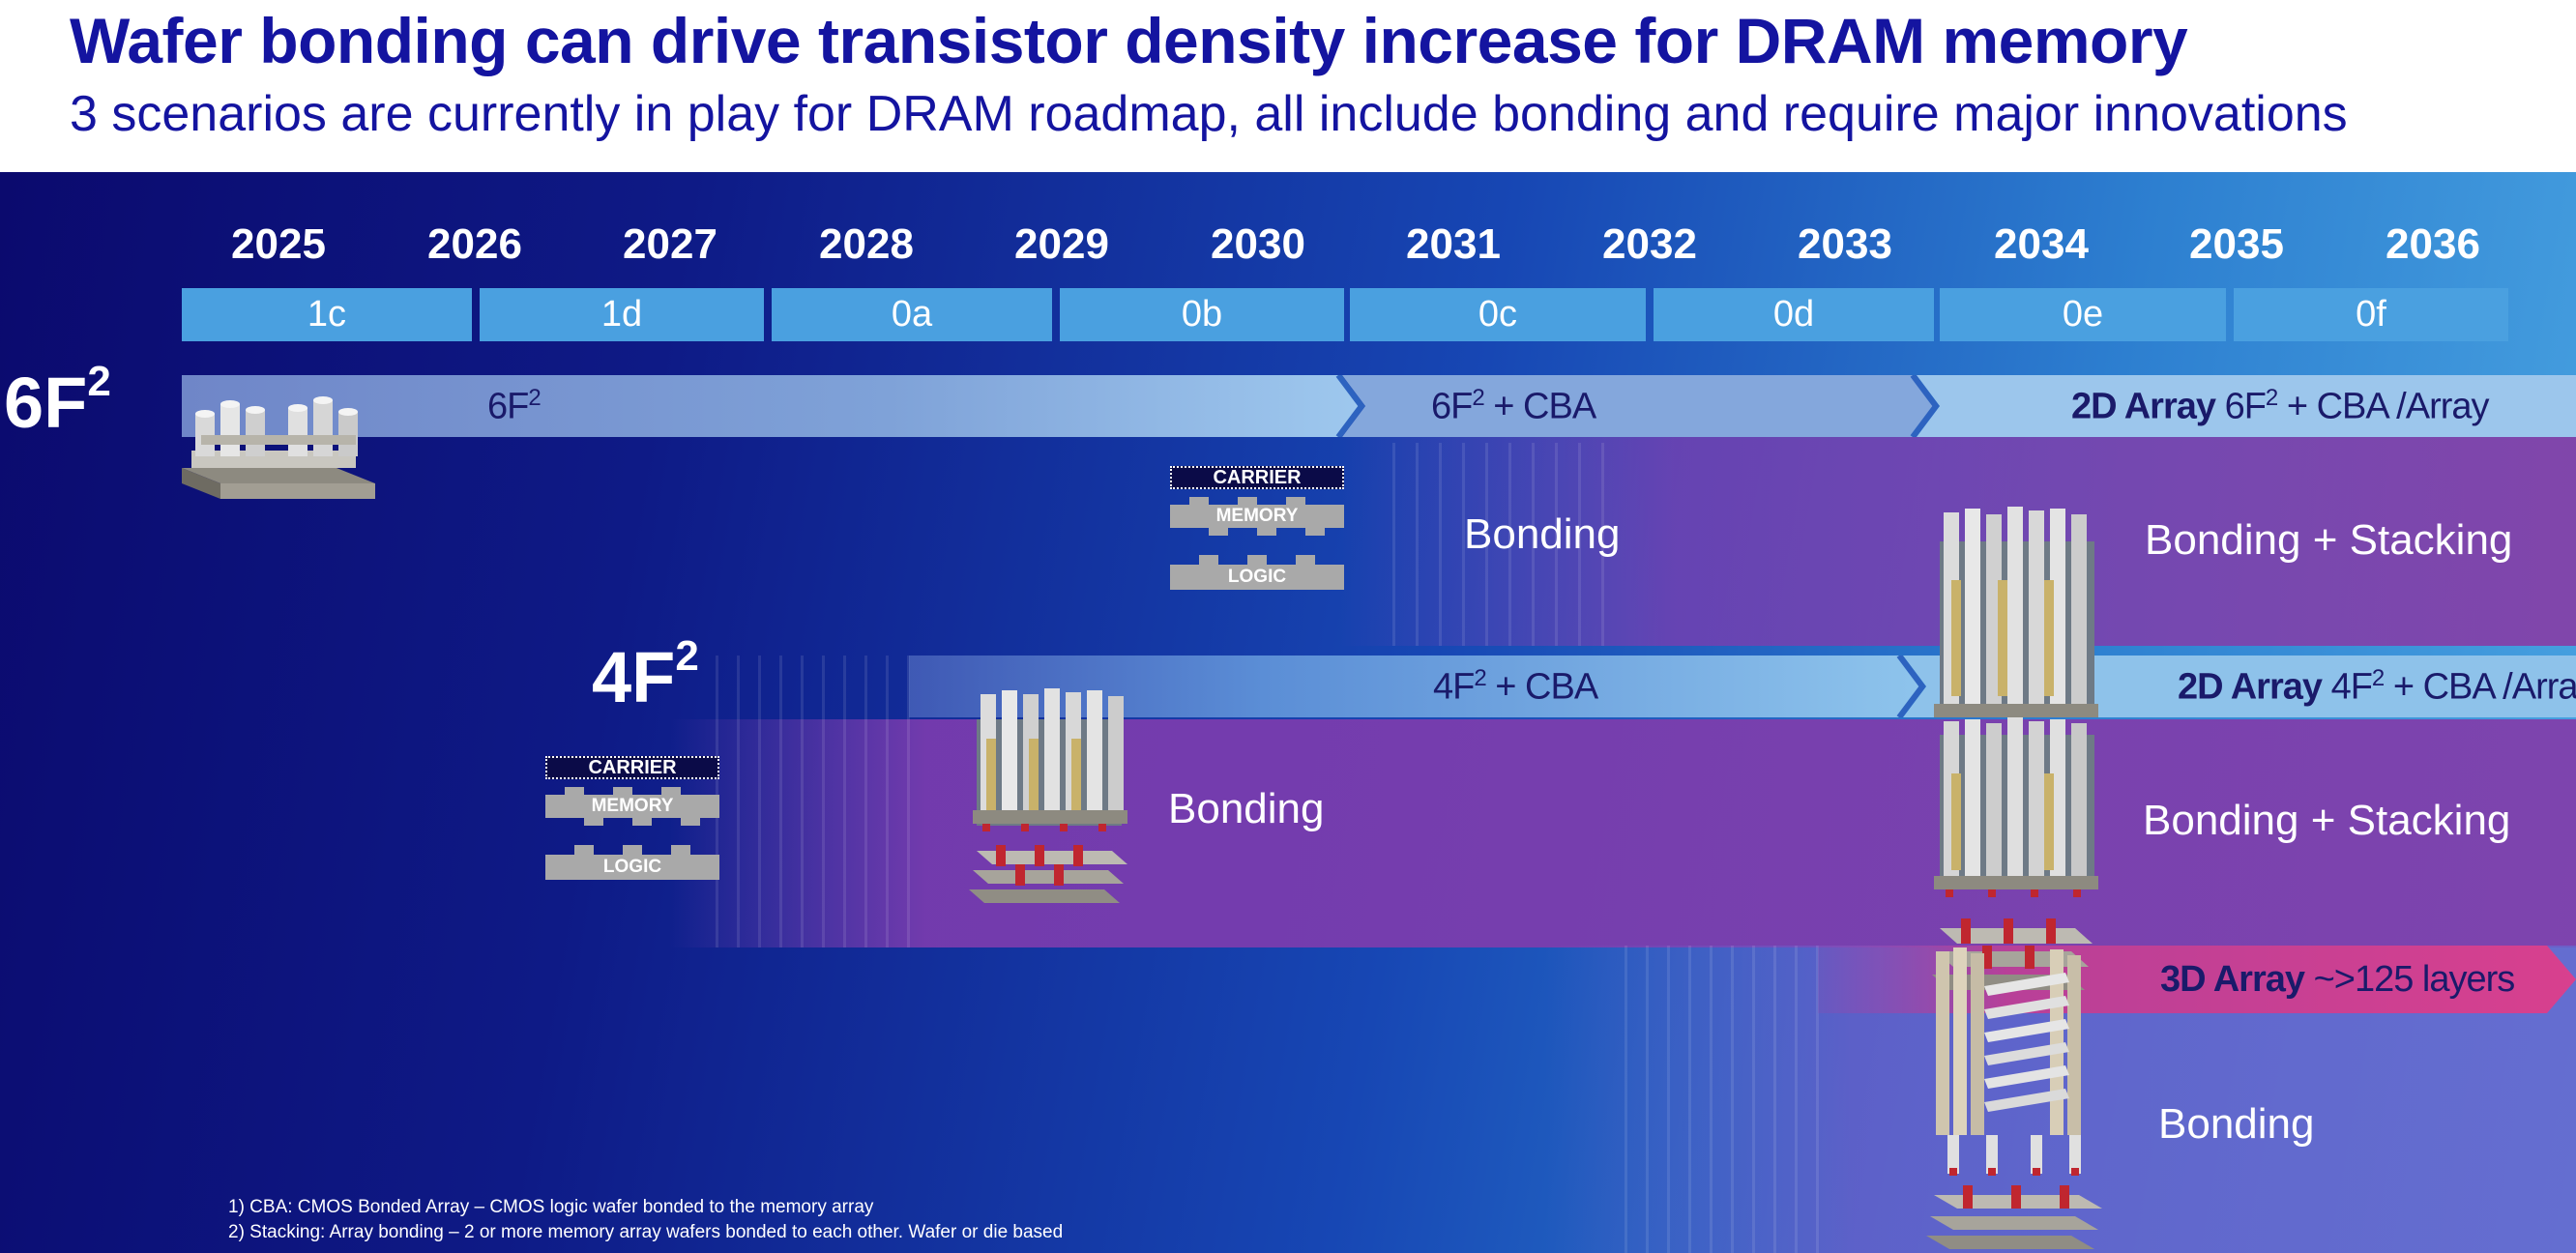  What do you see at coordinates (1048, 796) in the screenshot?
I see `dram-4f2-bonded-illustration` at bounding box center [1048, 796].